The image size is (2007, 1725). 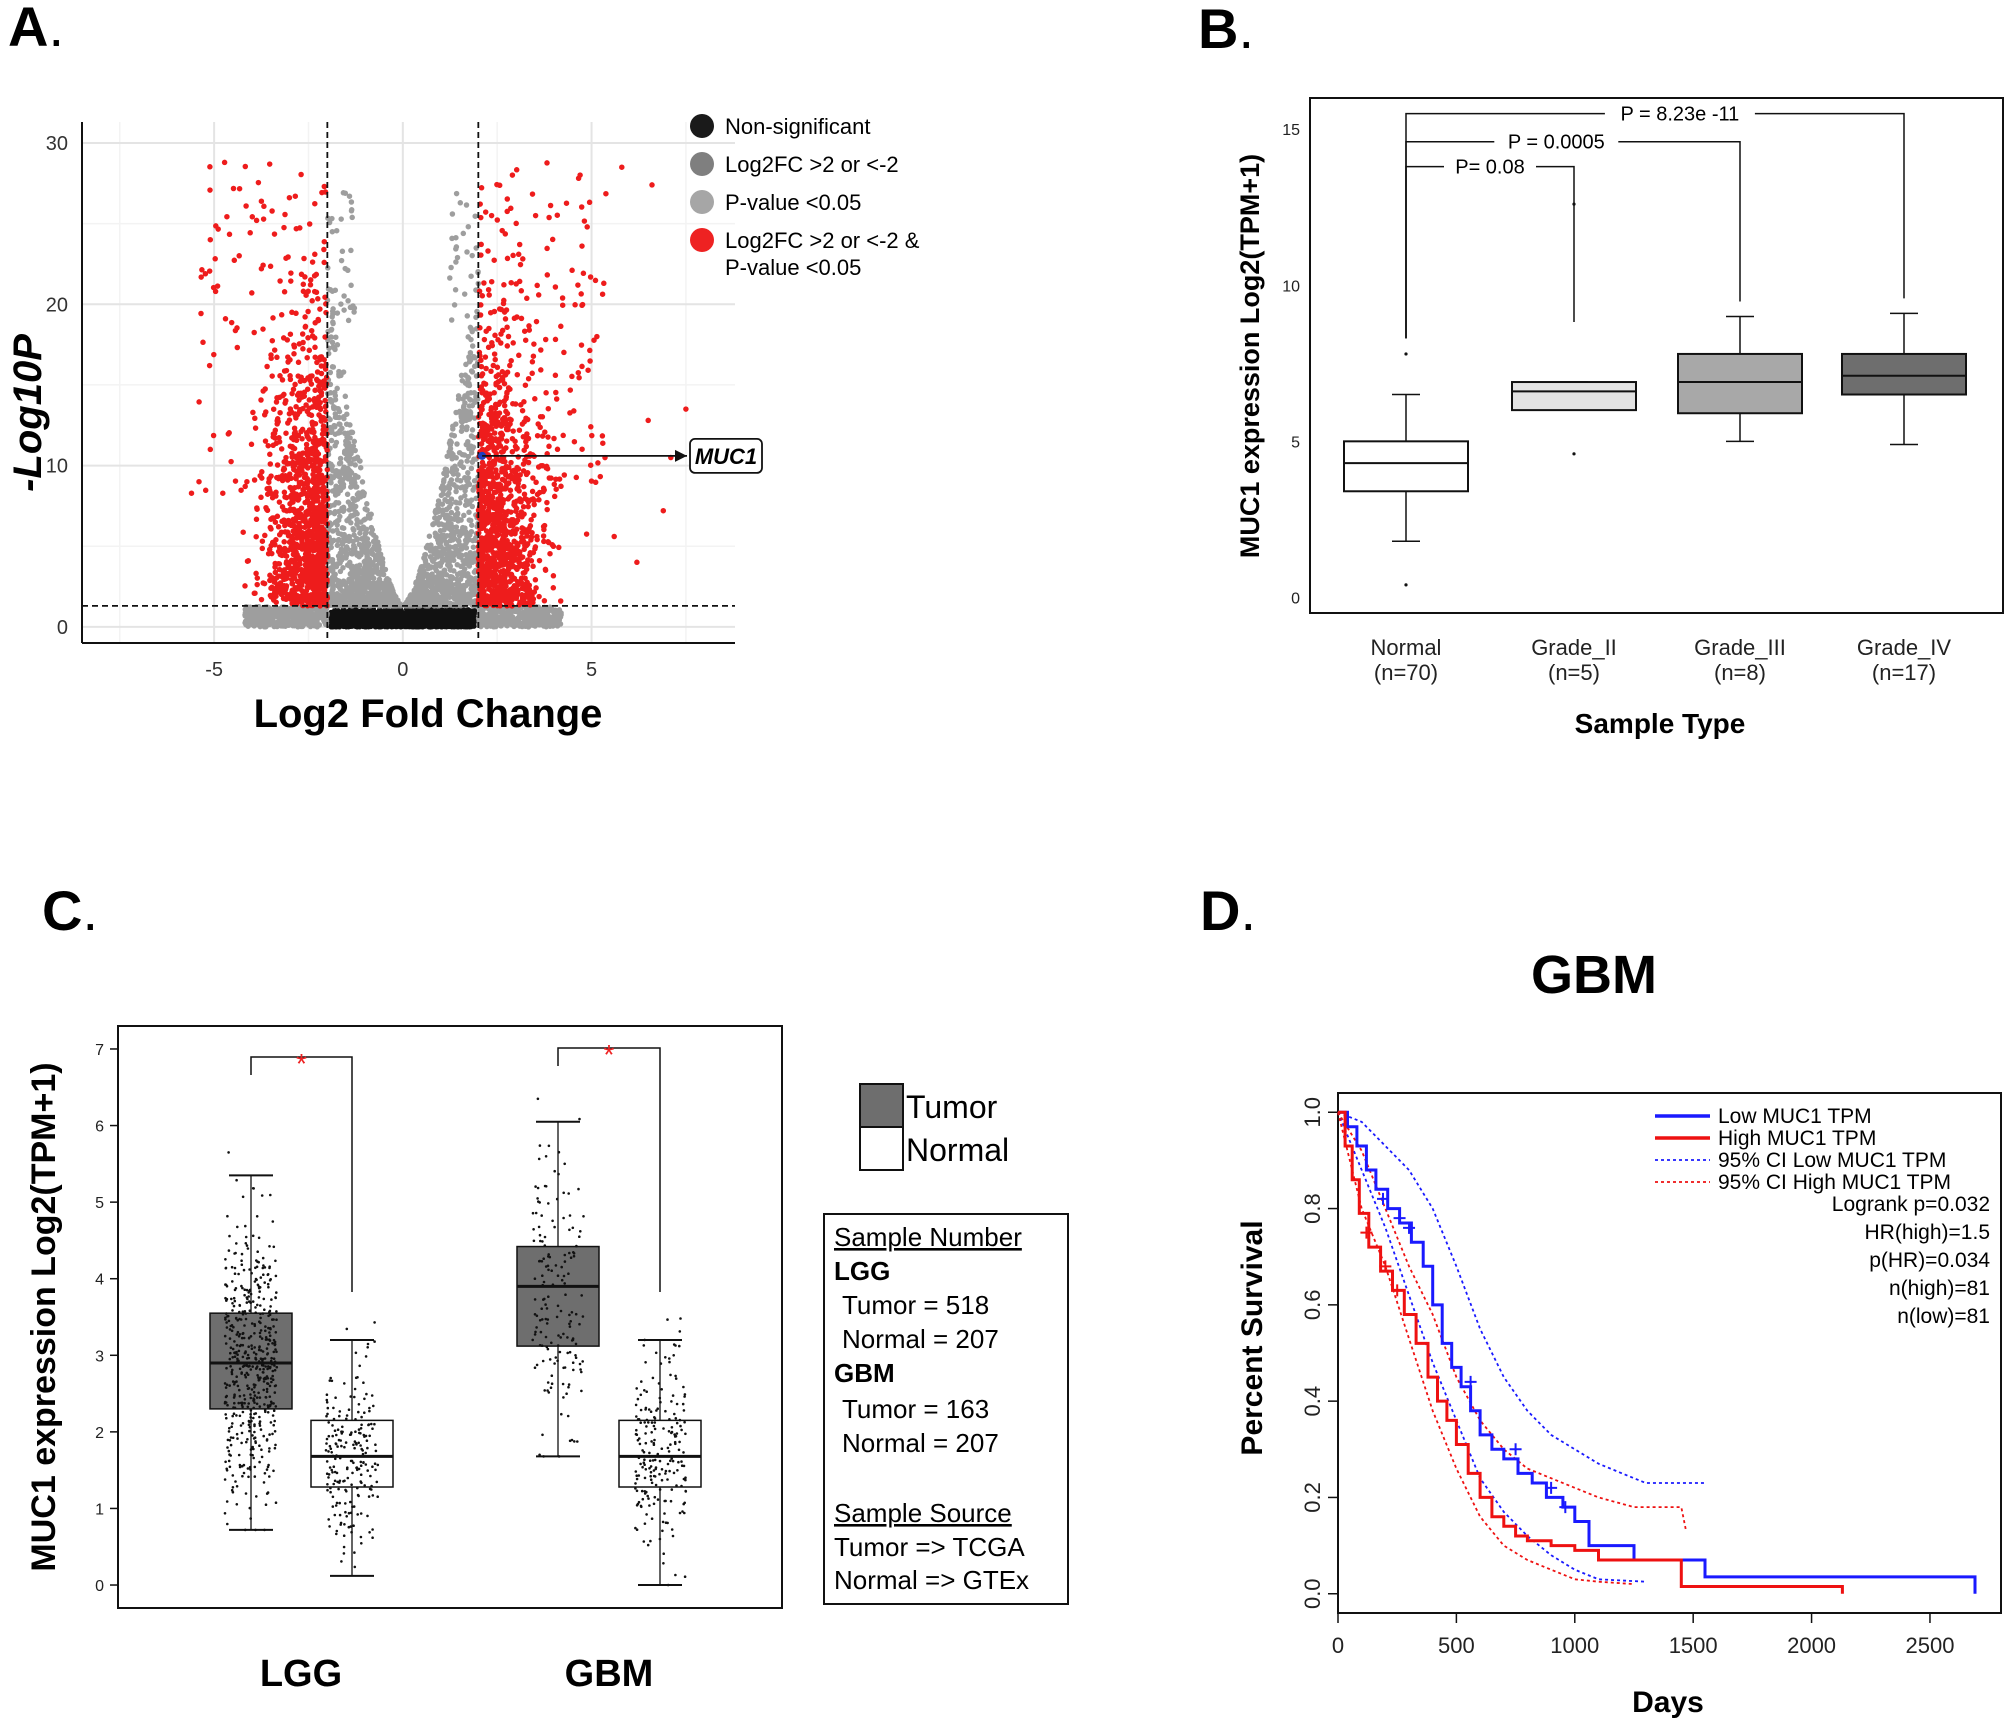 What do you see at coordinates (1740, 672) in the screenshot?
I see `x-tick-count: (n=8)` at bounding box center [1740, 672].